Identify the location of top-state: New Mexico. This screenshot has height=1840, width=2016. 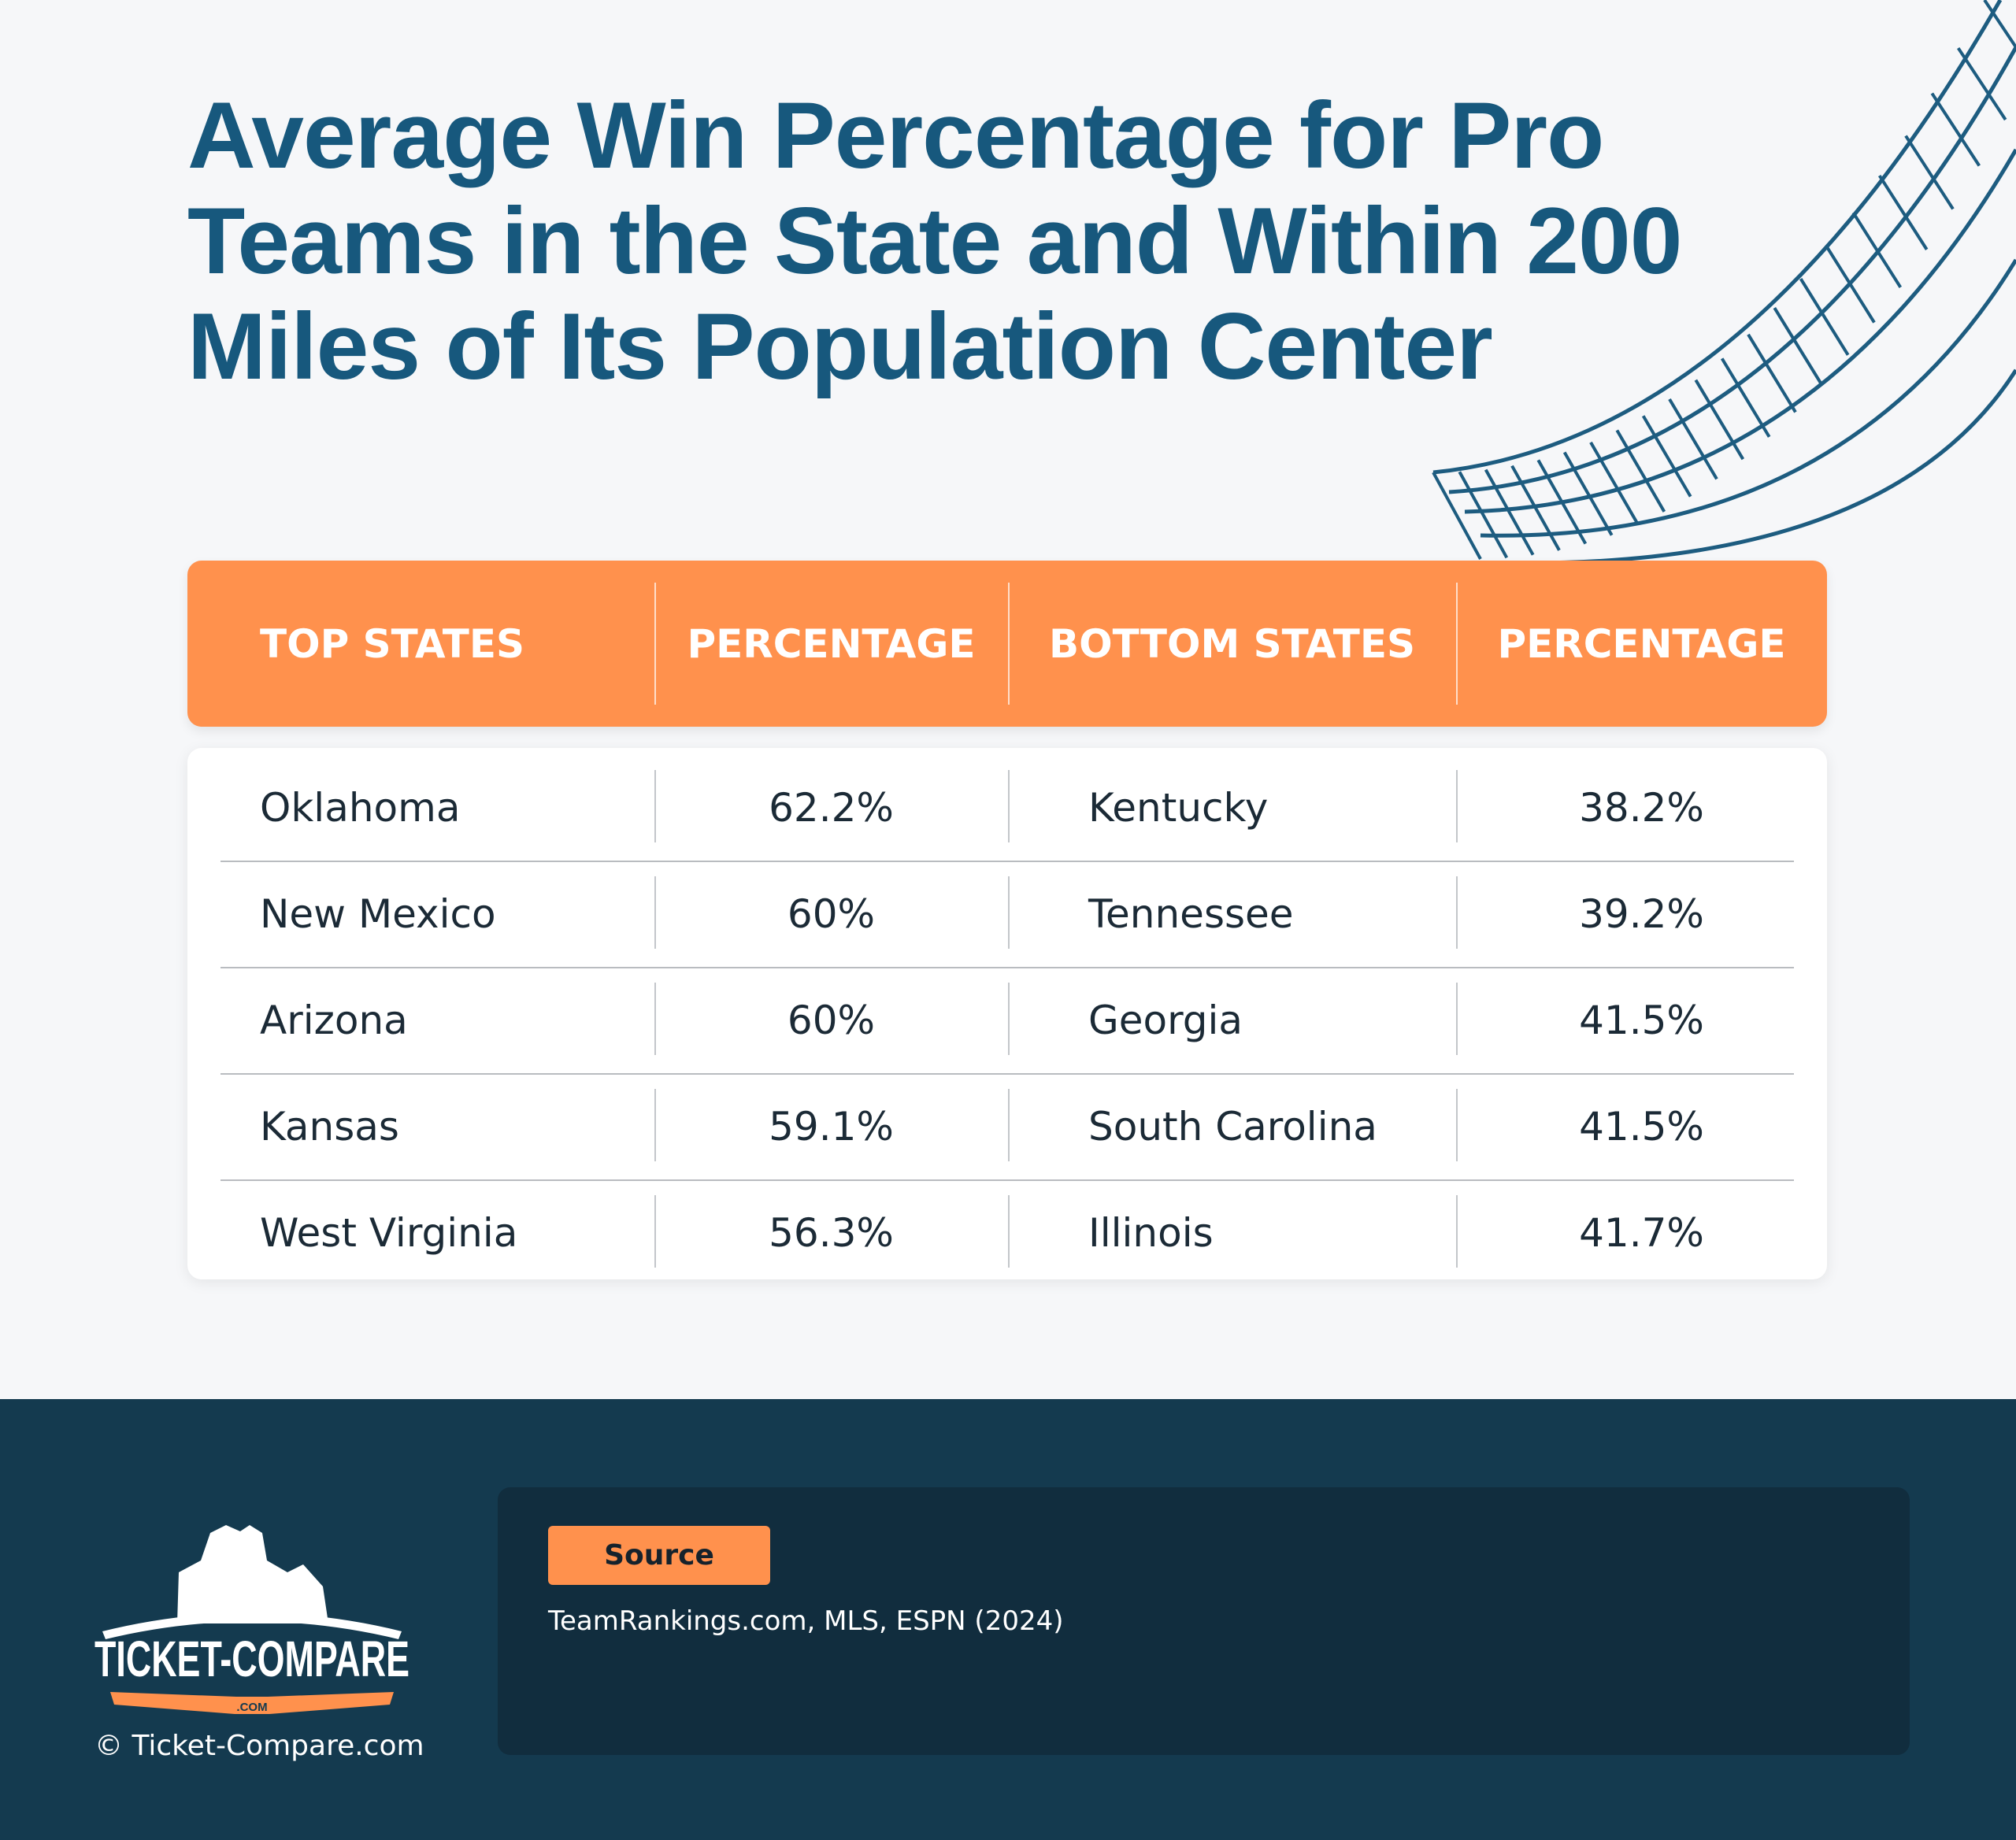
(378, 913).